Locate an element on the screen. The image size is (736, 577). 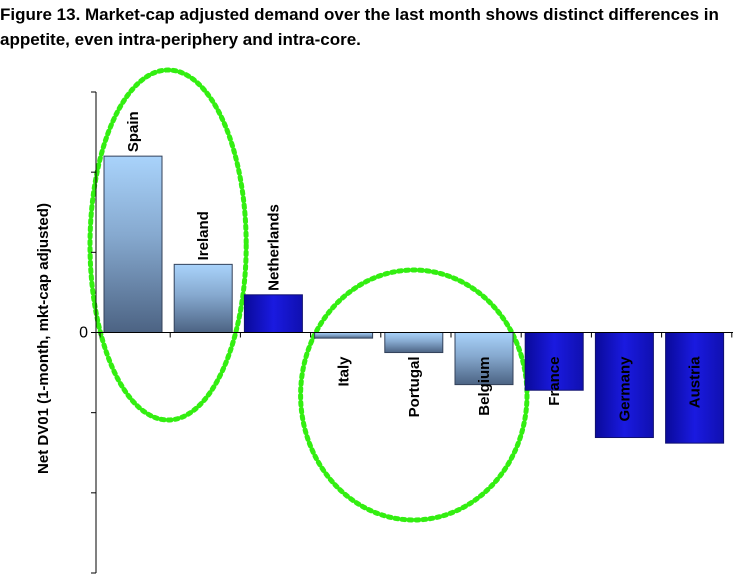
bar-label-italy: Italy is located at coordinates (344, 371).